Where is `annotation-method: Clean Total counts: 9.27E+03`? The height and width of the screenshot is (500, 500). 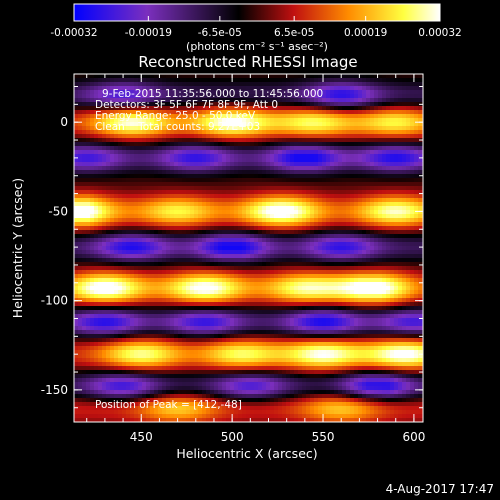
annotation-method: Clean Total counts: 9.27E+03 is located at coordinates (177, 127).